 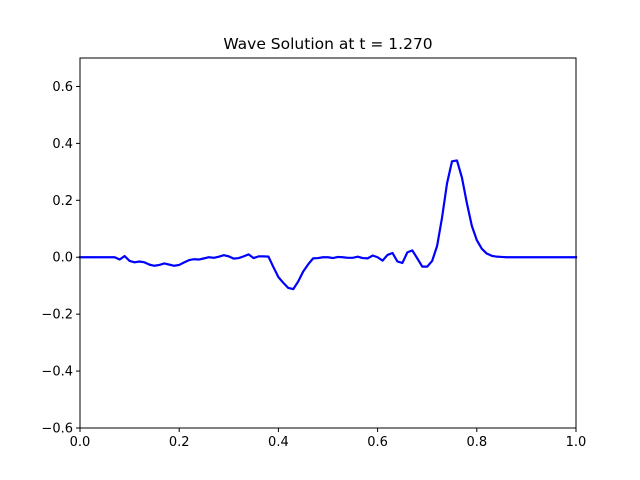 What do you see at coordinates (327, 44) in the screenshot?
I see `chart-title: Wave Solution at t = 1.270` at bounding box center [327, 44].